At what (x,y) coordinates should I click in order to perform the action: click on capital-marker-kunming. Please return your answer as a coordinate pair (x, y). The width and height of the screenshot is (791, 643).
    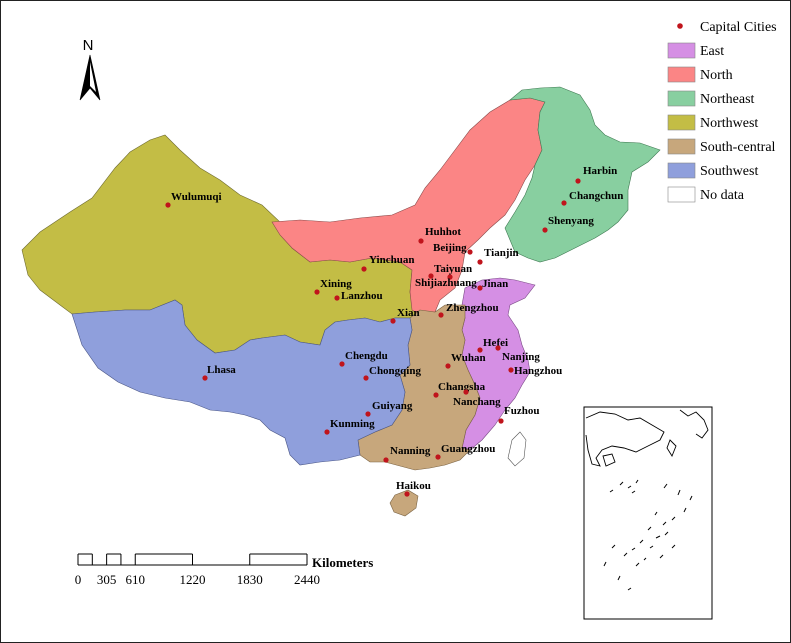
    Looking at the image, I should click on (327, 432).